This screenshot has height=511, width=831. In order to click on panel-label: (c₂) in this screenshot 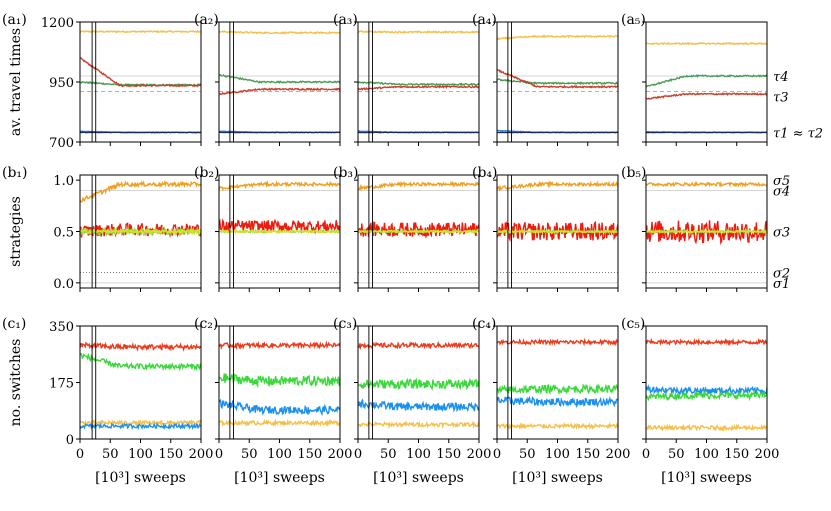, I will do `click(206, 324)`.